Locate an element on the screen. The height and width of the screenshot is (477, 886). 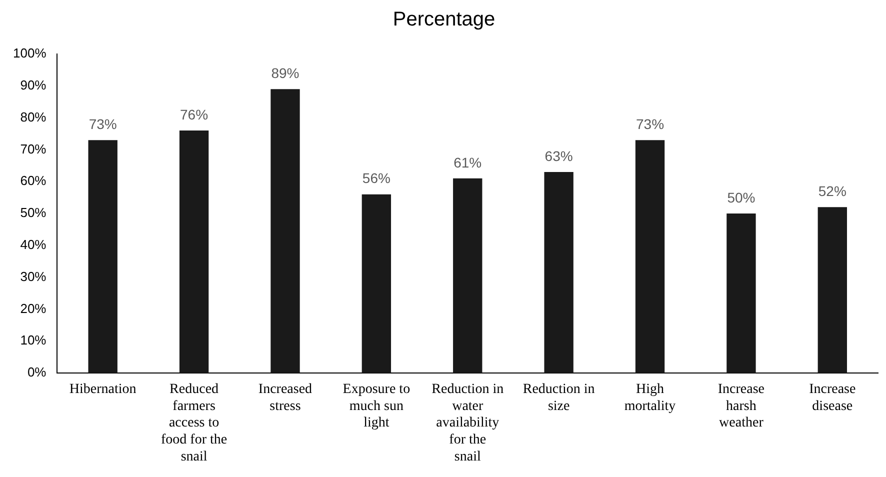
y-tick-label: 90% is located at coordinates (33, 84).